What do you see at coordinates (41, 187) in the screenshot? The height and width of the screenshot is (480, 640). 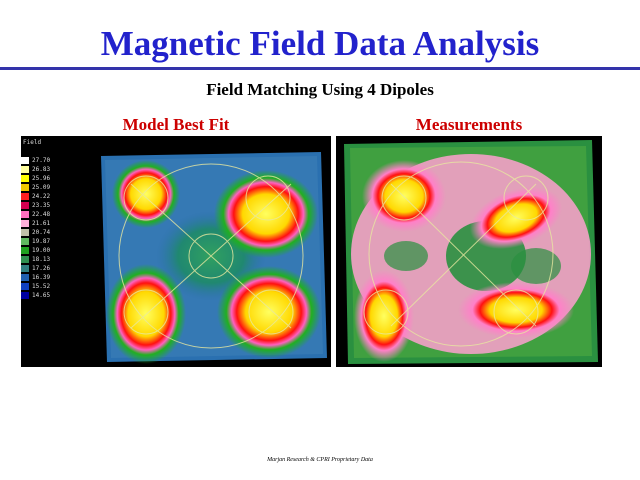 I see `legend-label: 25.09` at bounding box center [41, 187].